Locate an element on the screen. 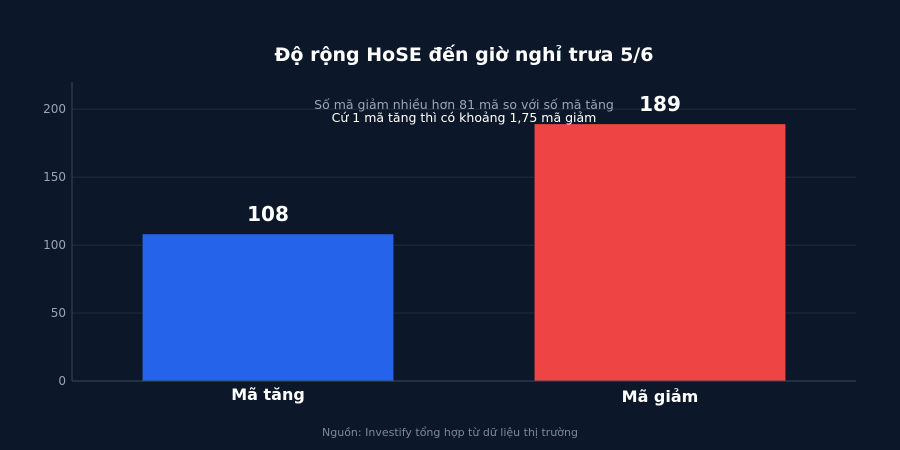 This screenshot has height=450, width=900. bar-value-label: 189 is located at coordinates (660, 104).